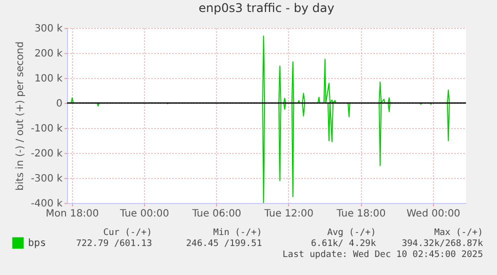  I want to click on x-tick-label: Mon 18:00, so click(72, 214).